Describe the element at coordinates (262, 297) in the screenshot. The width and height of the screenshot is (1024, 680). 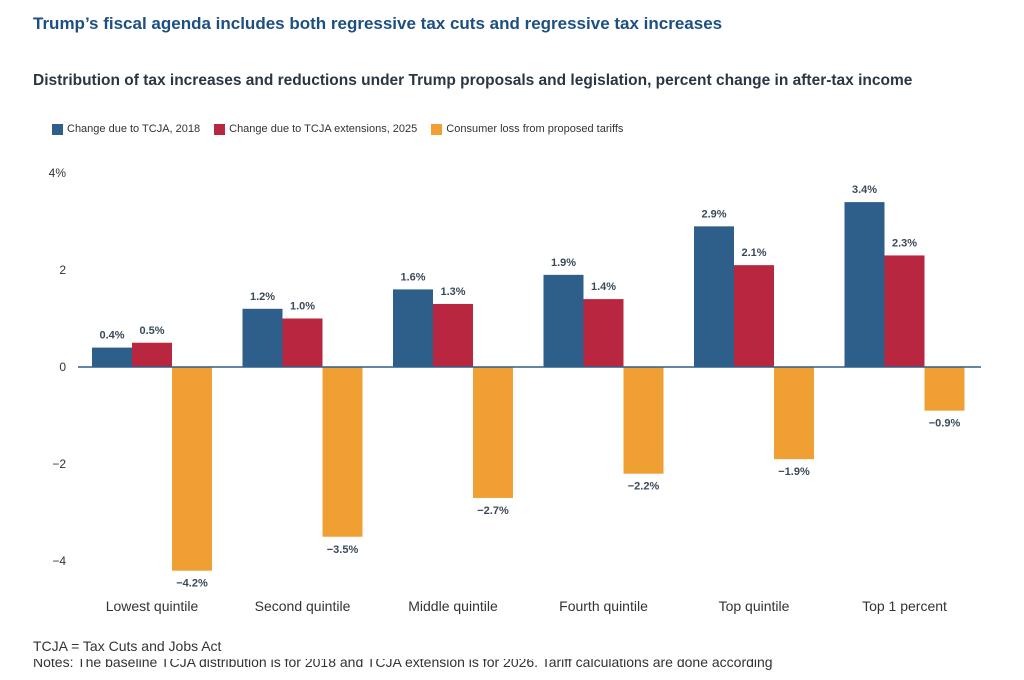
I see `data-label: 1.2%` at that location.